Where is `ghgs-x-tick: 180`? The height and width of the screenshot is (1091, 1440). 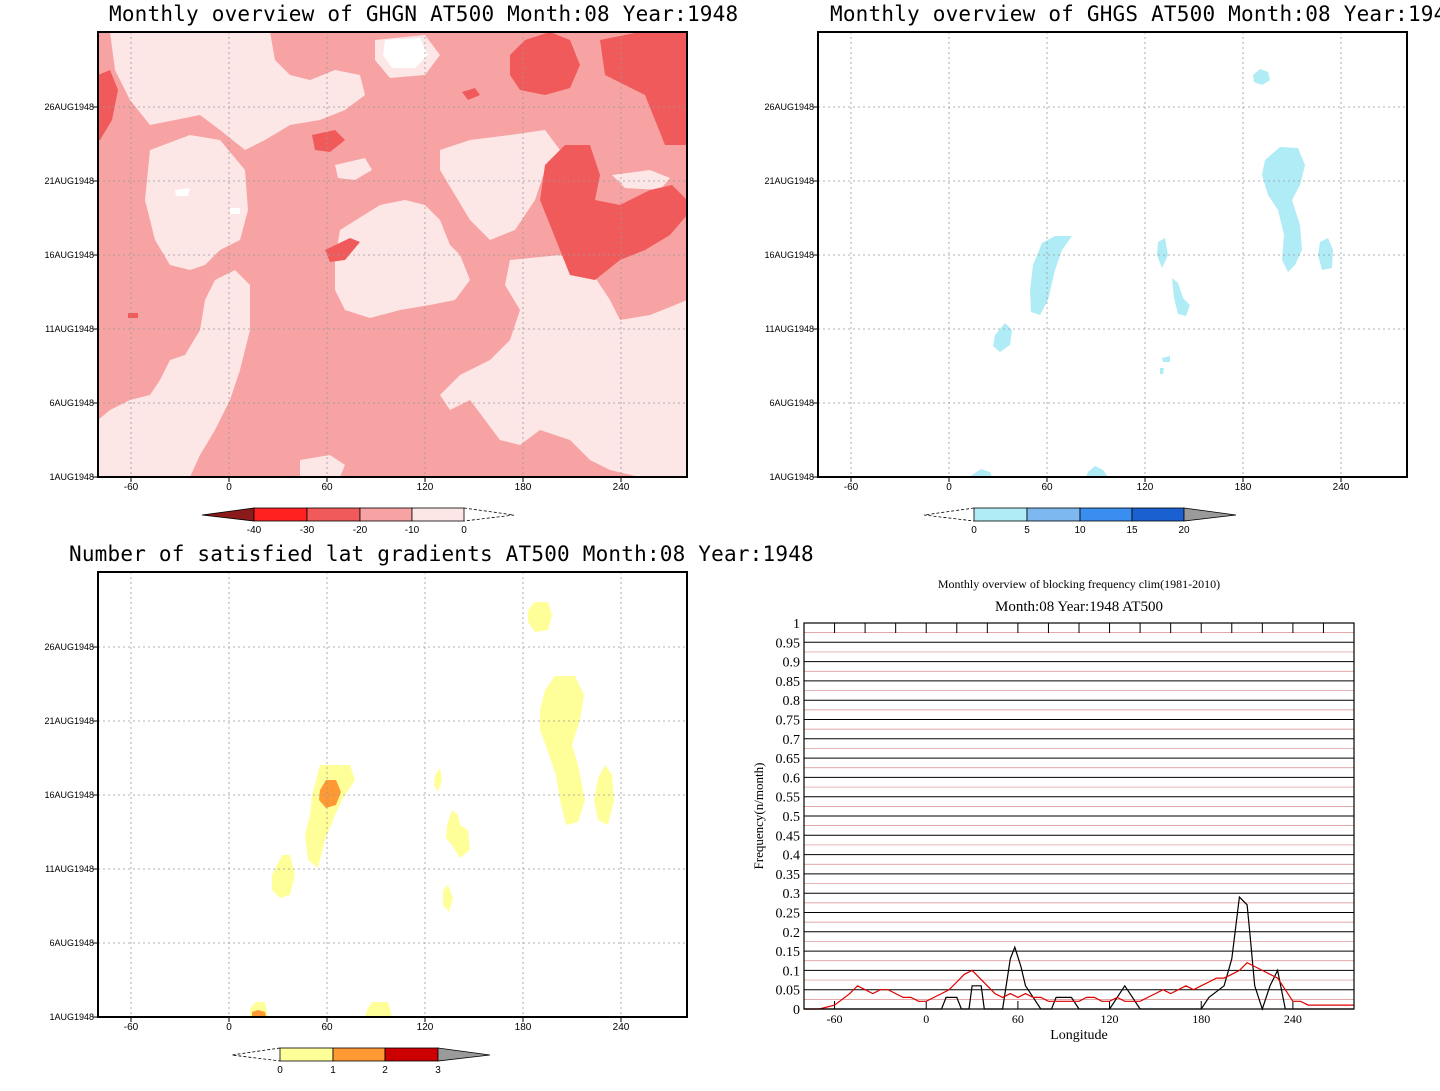
ghgs-x-tick: 180 is located at coordinates (1243, 487).